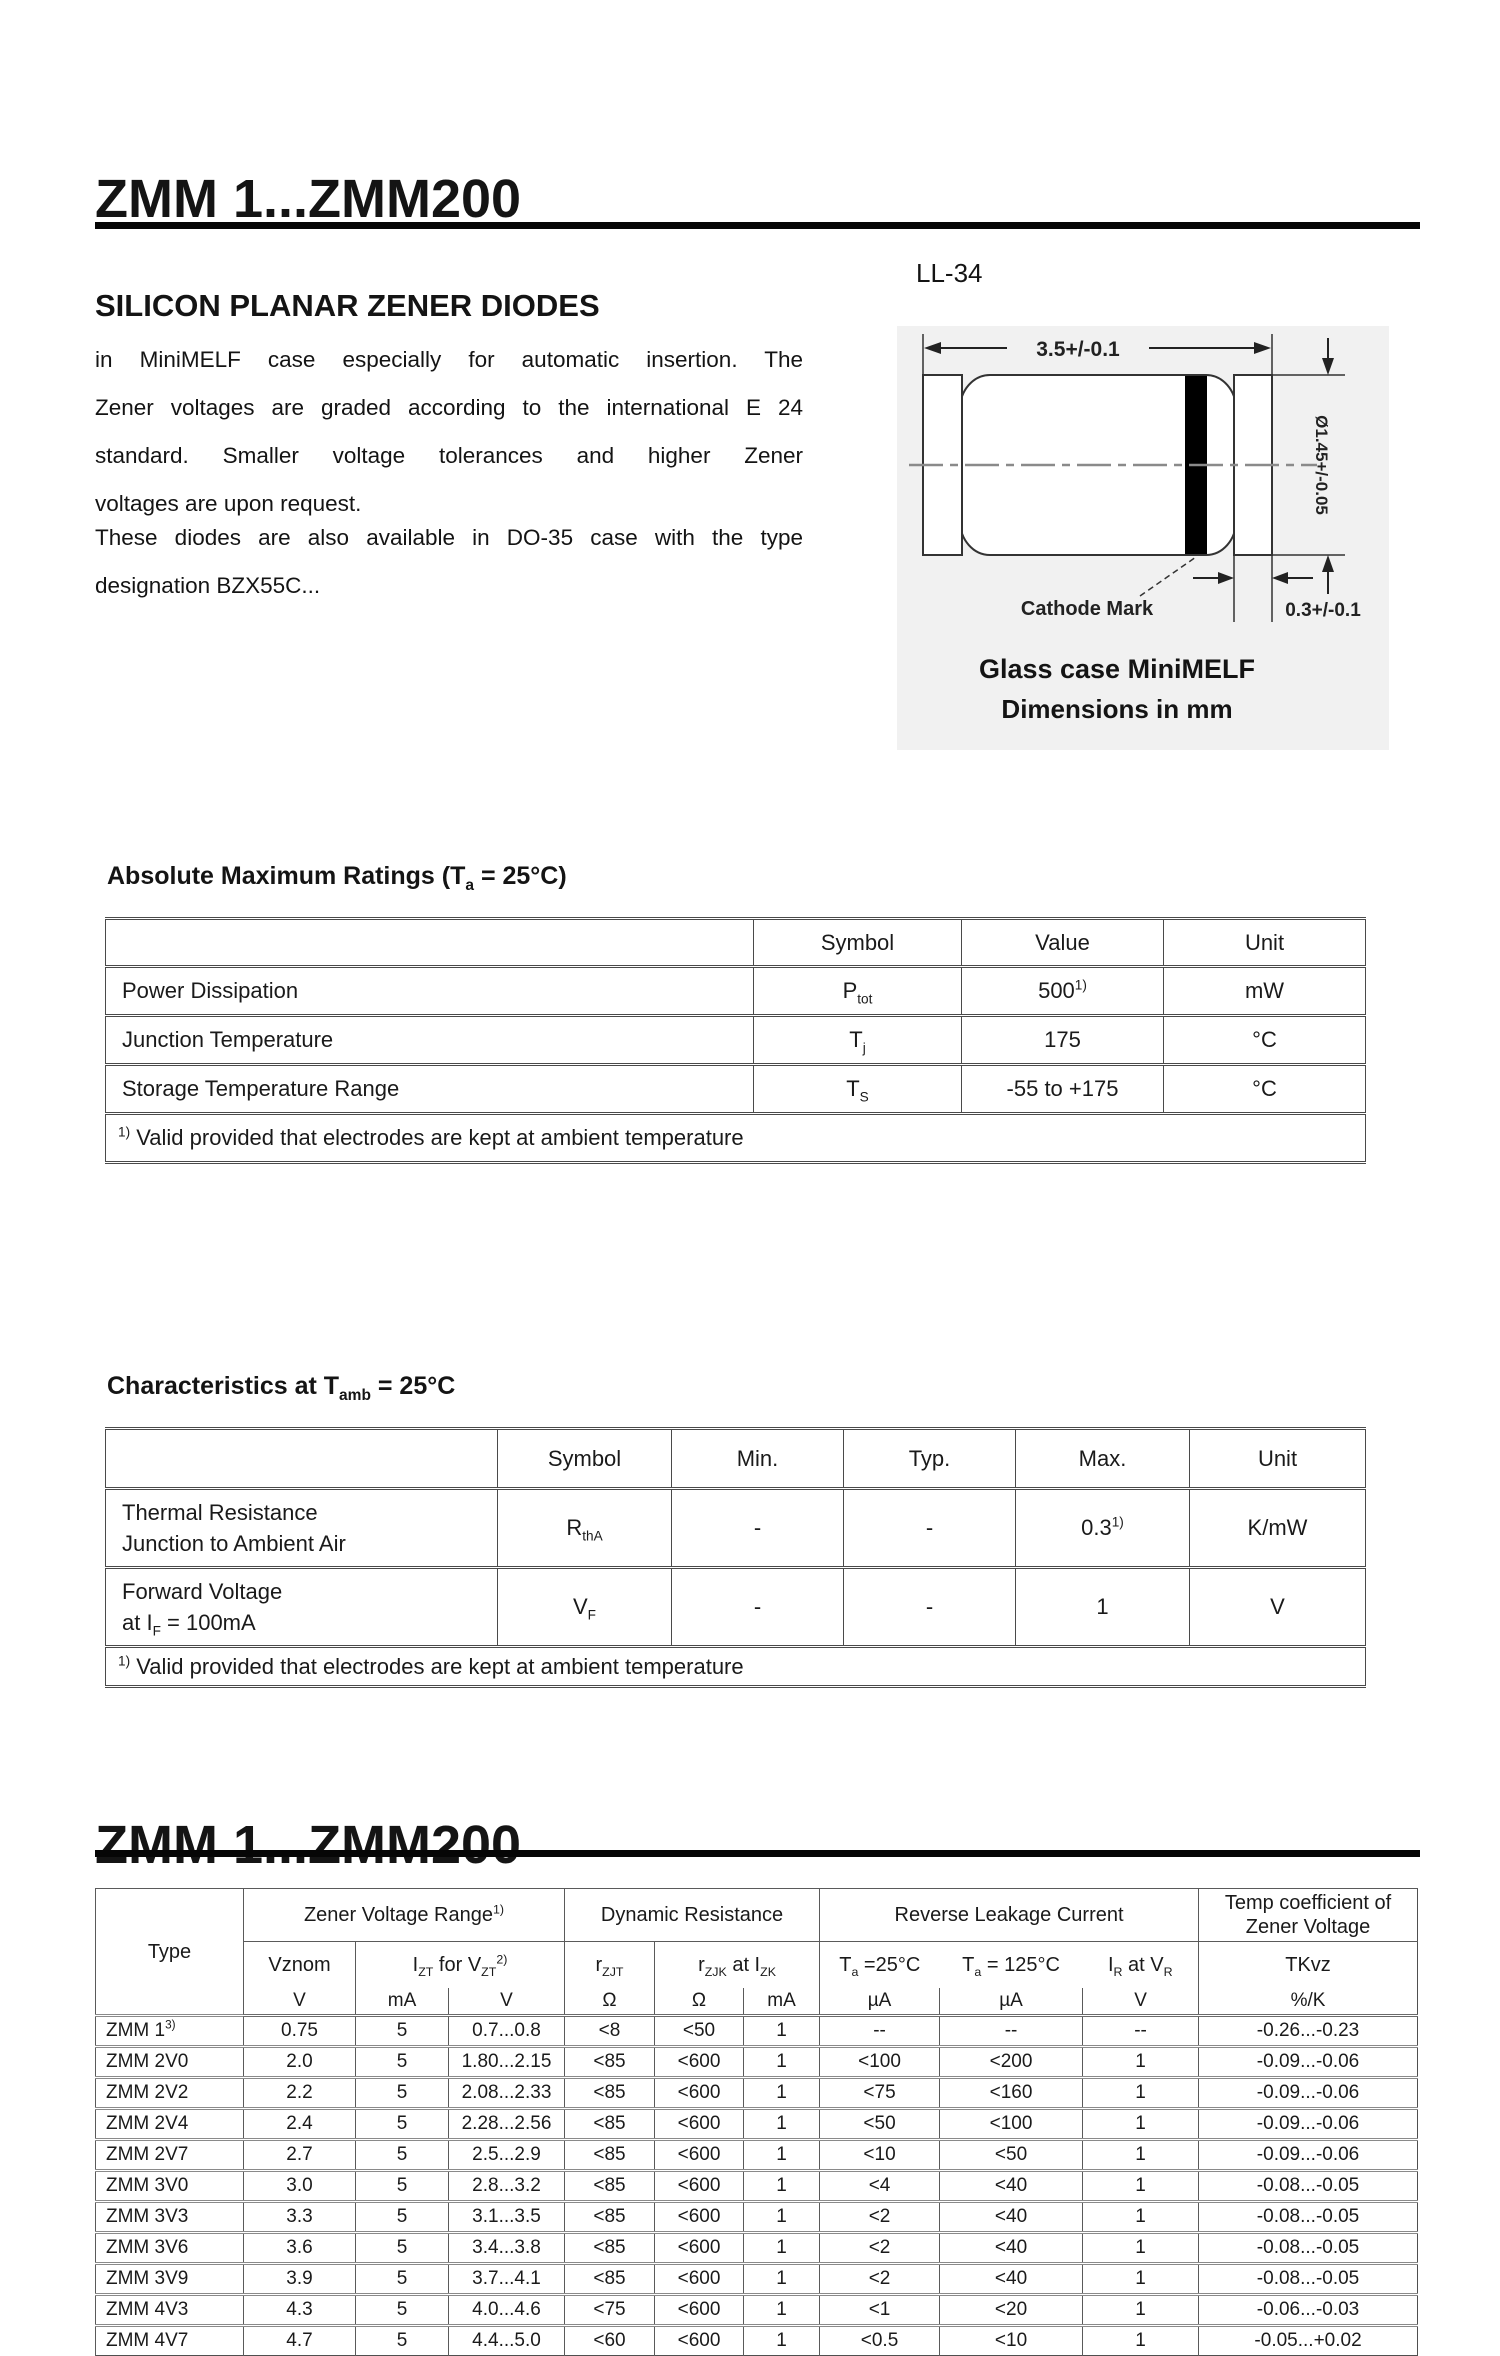 The width and height of the screenshot is (1500, 2356). Describe the element at coordinates (1011, 2002) in the screenshot. I see `unit-header: µA` at that location.